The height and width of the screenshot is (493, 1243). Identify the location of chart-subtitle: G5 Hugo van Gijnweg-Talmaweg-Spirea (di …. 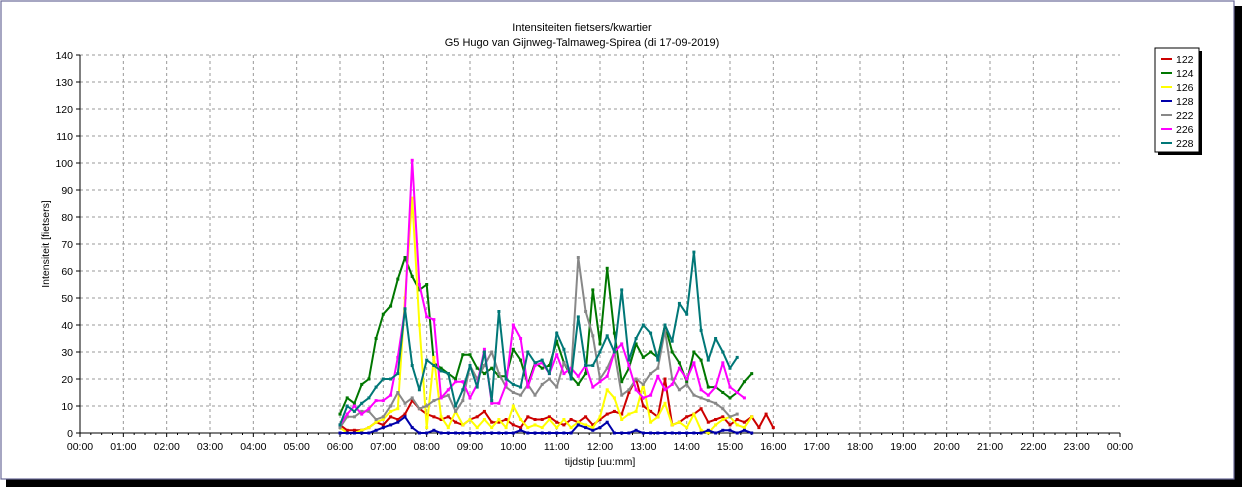
(582, 43).